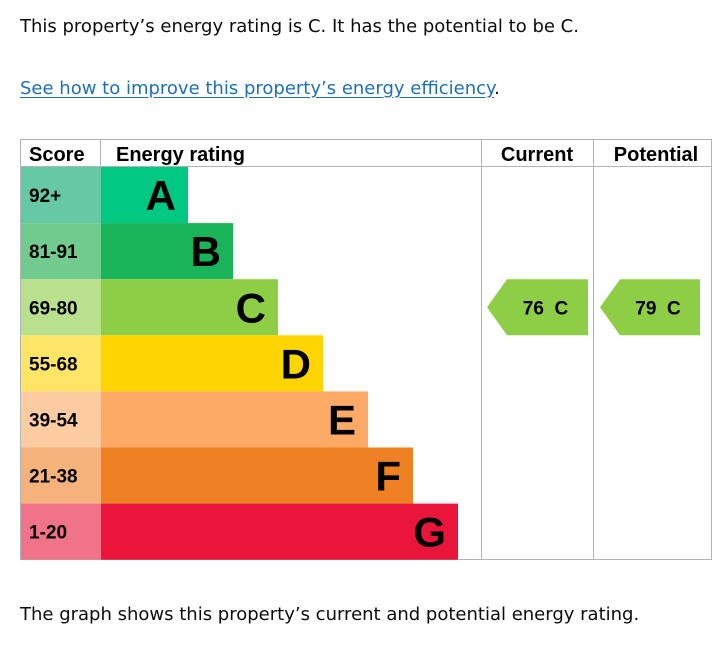  I want to click on score-label: 55-68, so click(53, 364).